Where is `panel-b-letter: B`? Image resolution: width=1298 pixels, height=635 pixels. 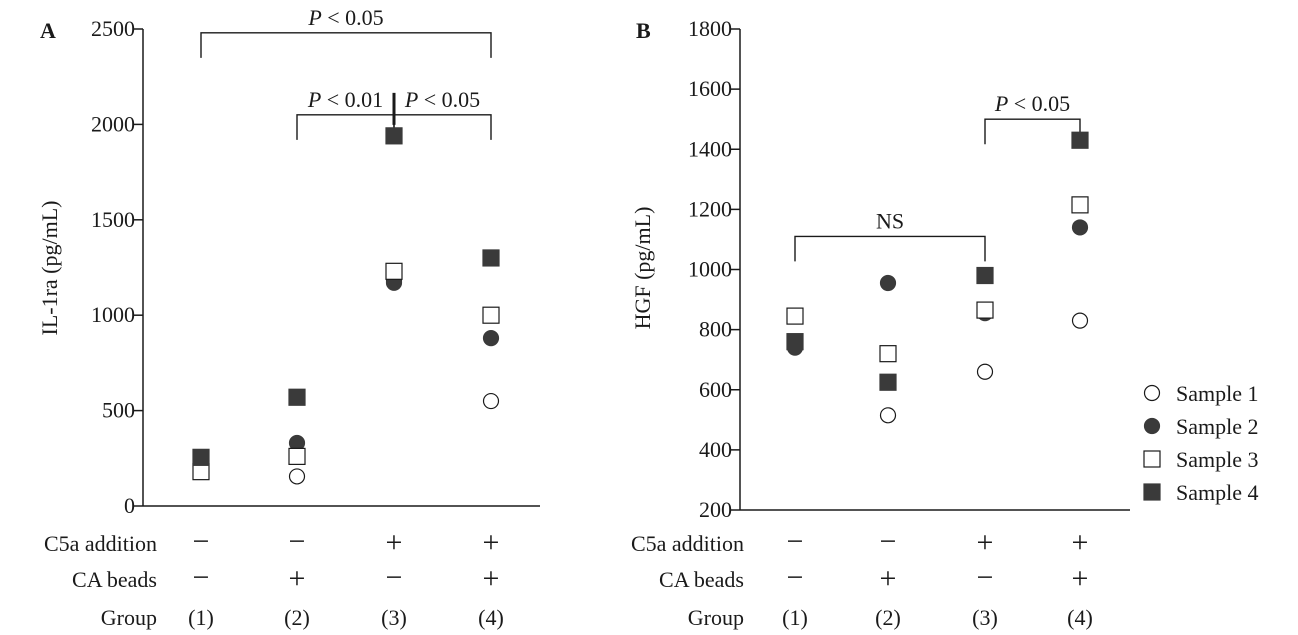
panel-b-letter: B is located at coordinates (643, 30).